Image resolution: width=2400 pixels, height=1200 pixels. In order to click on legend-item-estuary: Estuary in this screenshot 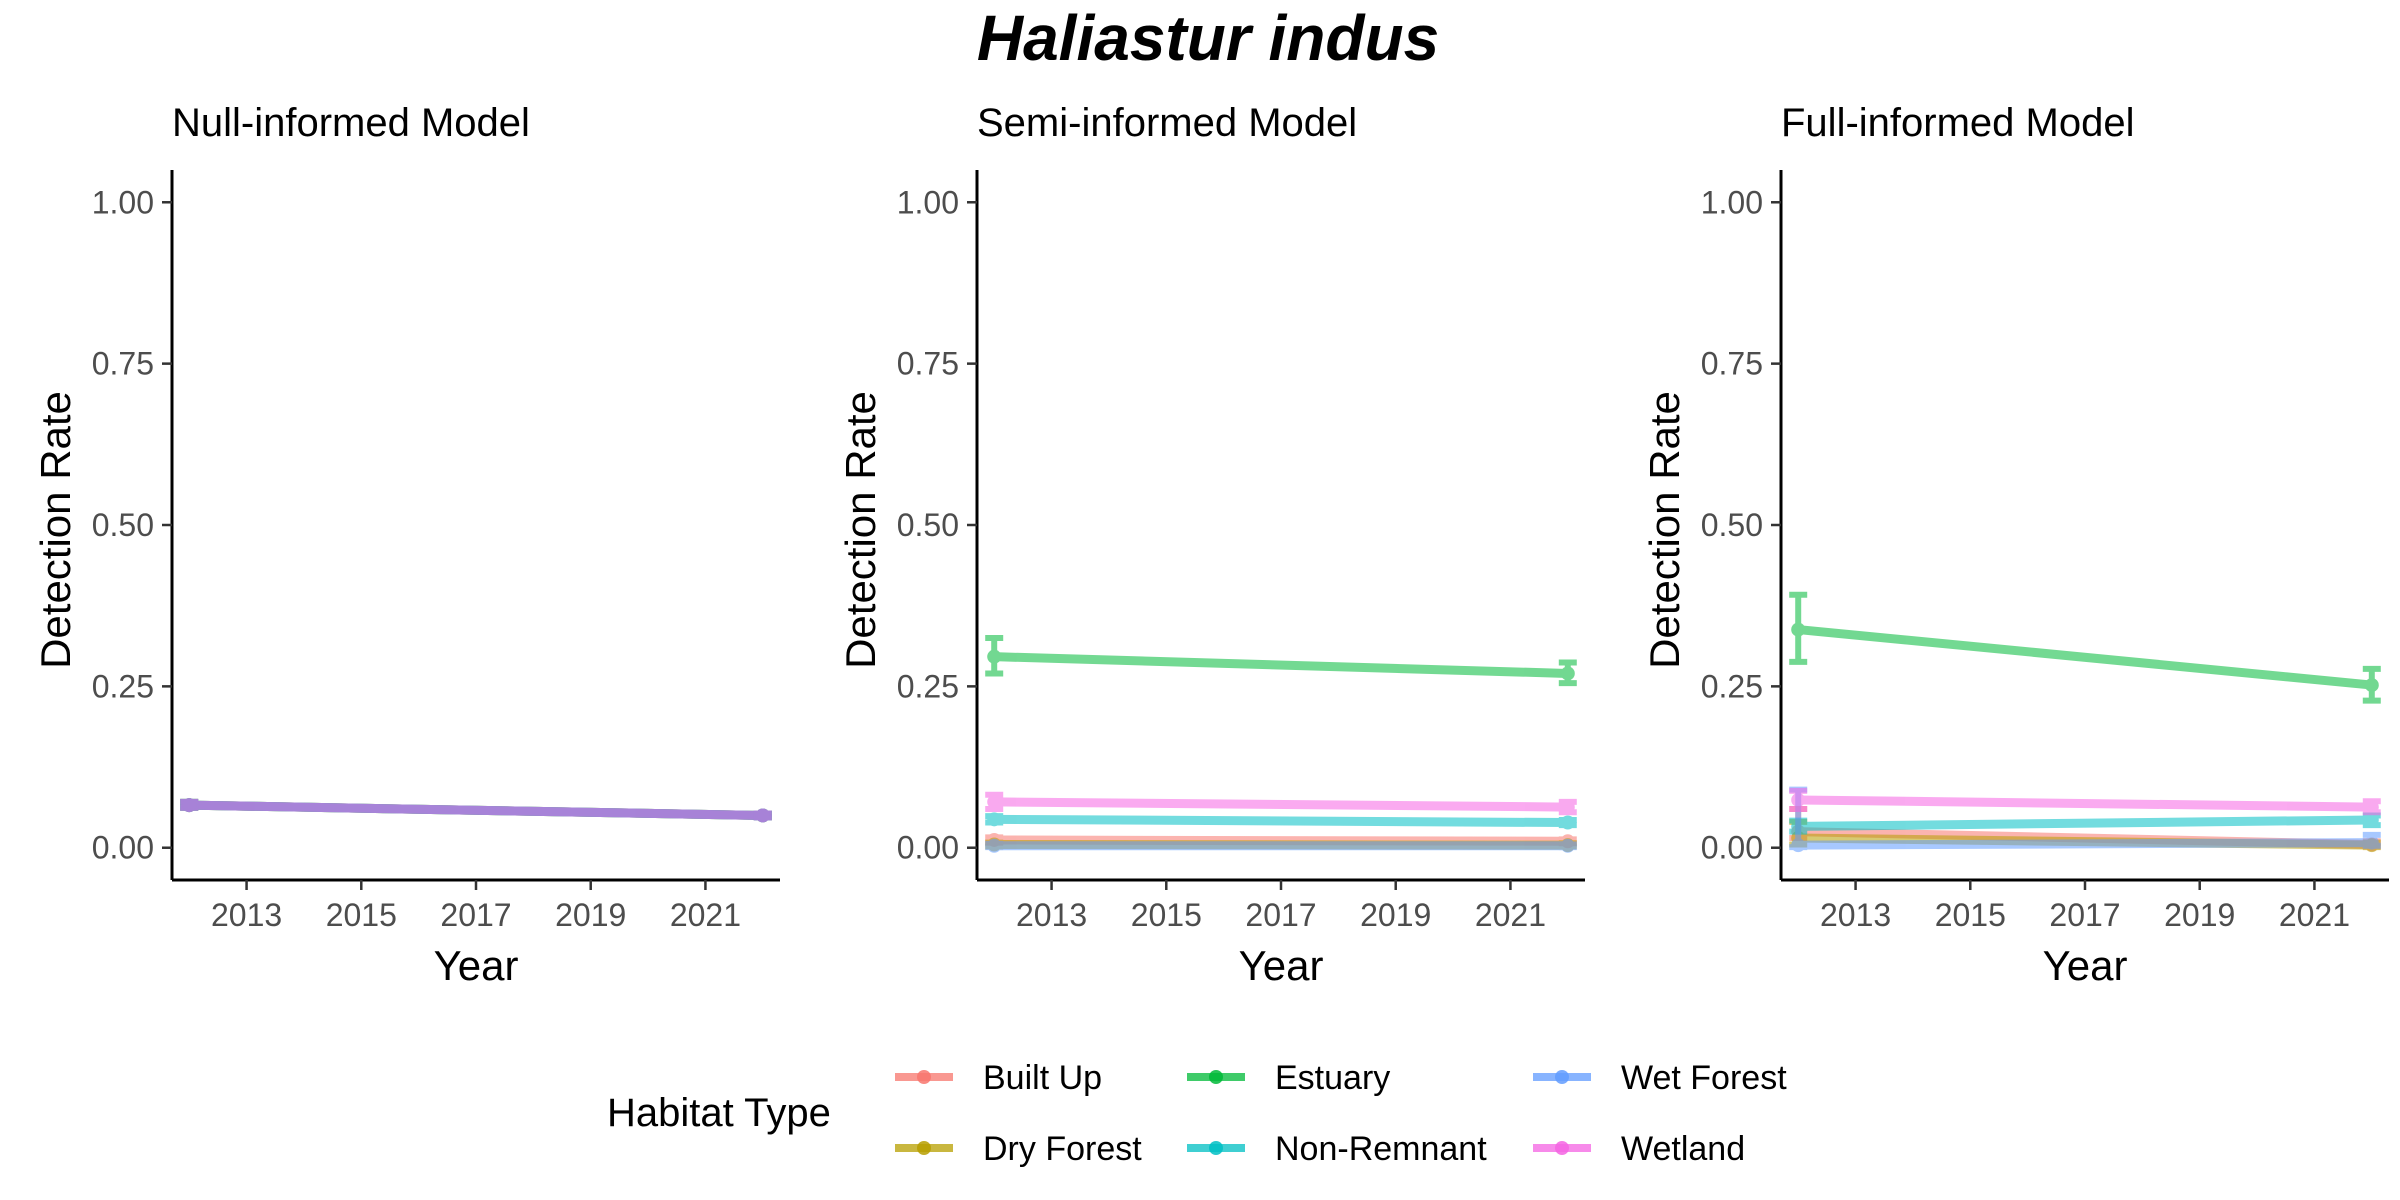, I will do `click(1288, 1078)`.